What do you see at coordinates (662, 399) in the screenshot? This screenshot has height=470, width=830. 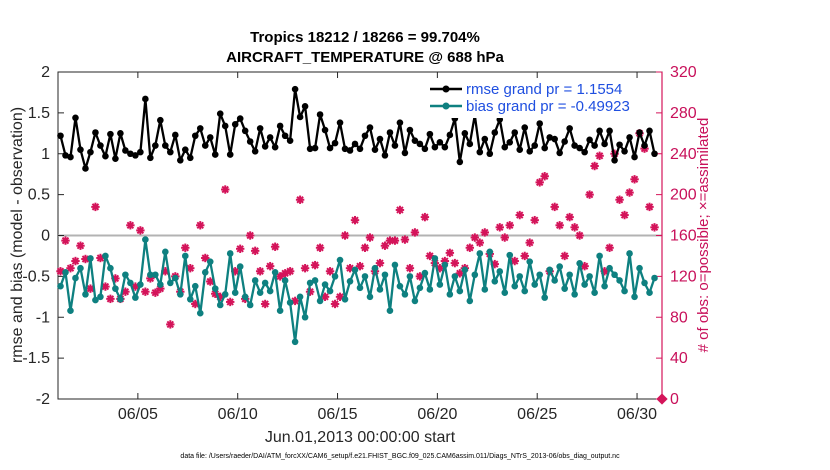 I see `y2-zero-marker` at bounding box center [662, 399].